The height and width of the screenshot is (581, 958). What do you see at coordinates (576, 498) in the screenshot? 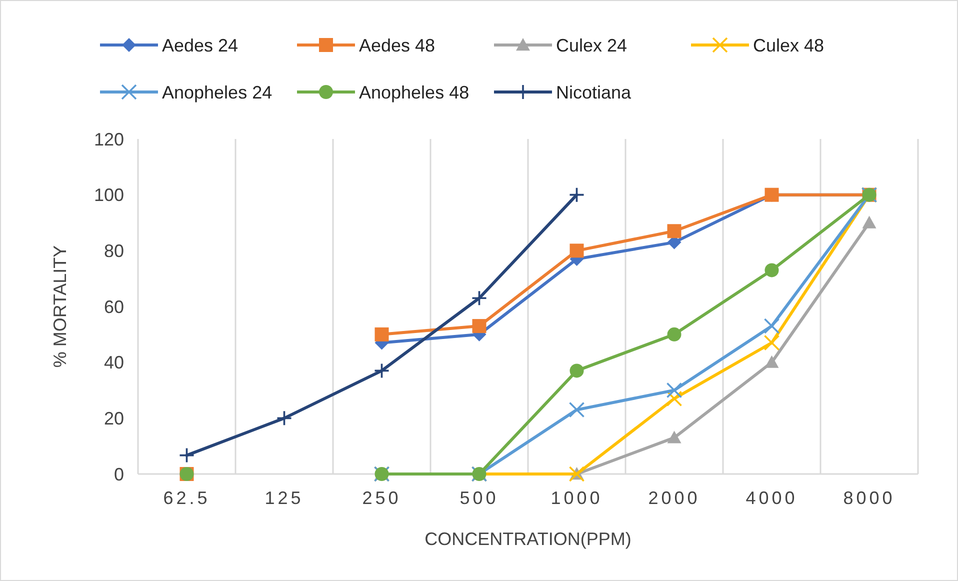
I see `x-tick-label: 1000` at bounding box center [576, 498].